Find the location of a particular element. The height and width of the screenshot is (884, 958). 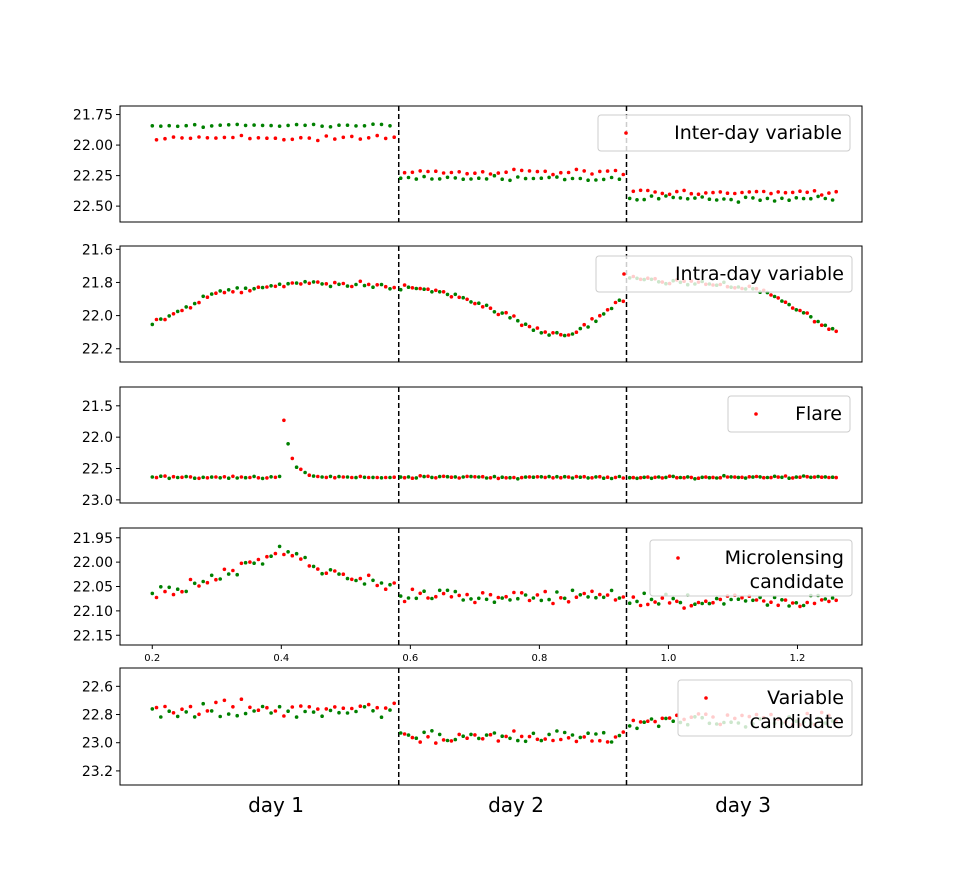

legend-label: Microlensing is located at coordinates (784, 558).